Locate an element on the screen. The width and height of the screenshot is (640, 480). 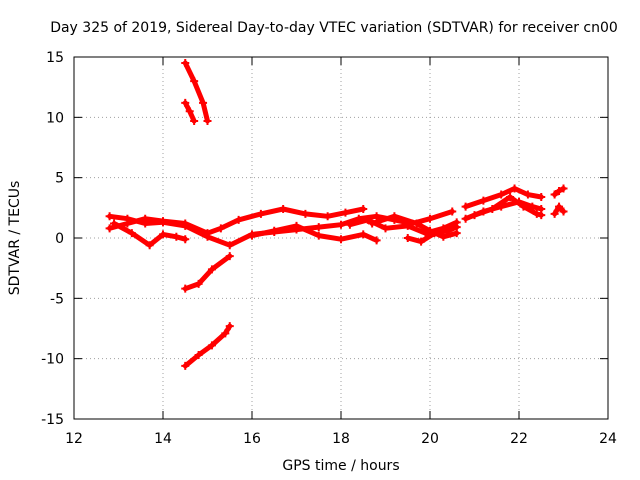
x-tick-label: 20 is located at coordinates (430, 439).